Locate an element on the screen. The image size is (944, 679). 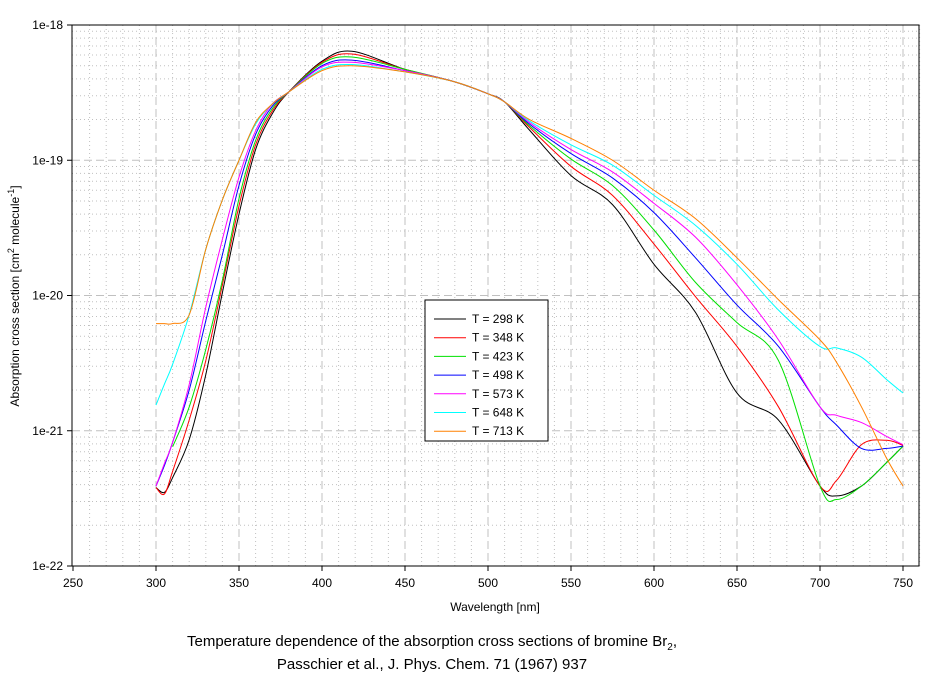
x-tick-label: 750 is located at coordinates (903, 583).